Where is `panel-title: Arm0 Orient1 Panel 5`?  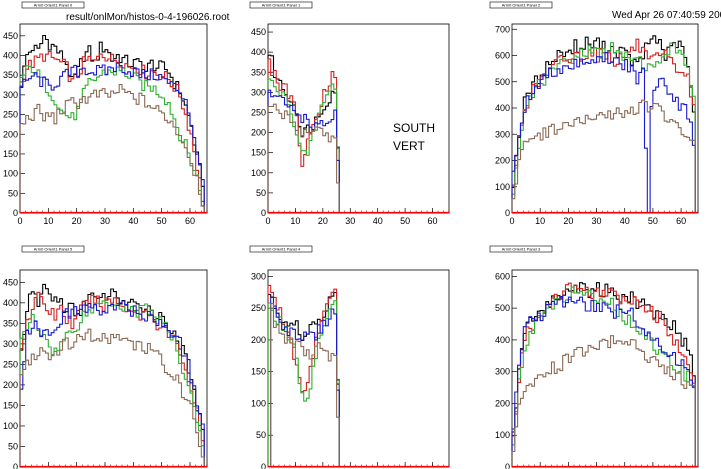
panel-title: Arm0 Orient1 Panel 5 is located at coordinates (53, 249).